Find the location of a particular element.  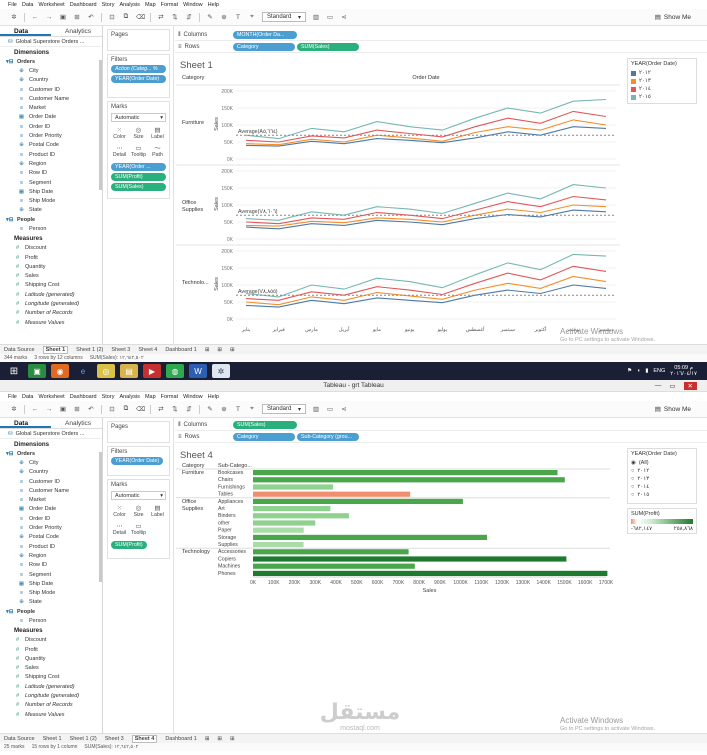

measure-field: # Latitude (generated) is located at coordinates (45, 686).